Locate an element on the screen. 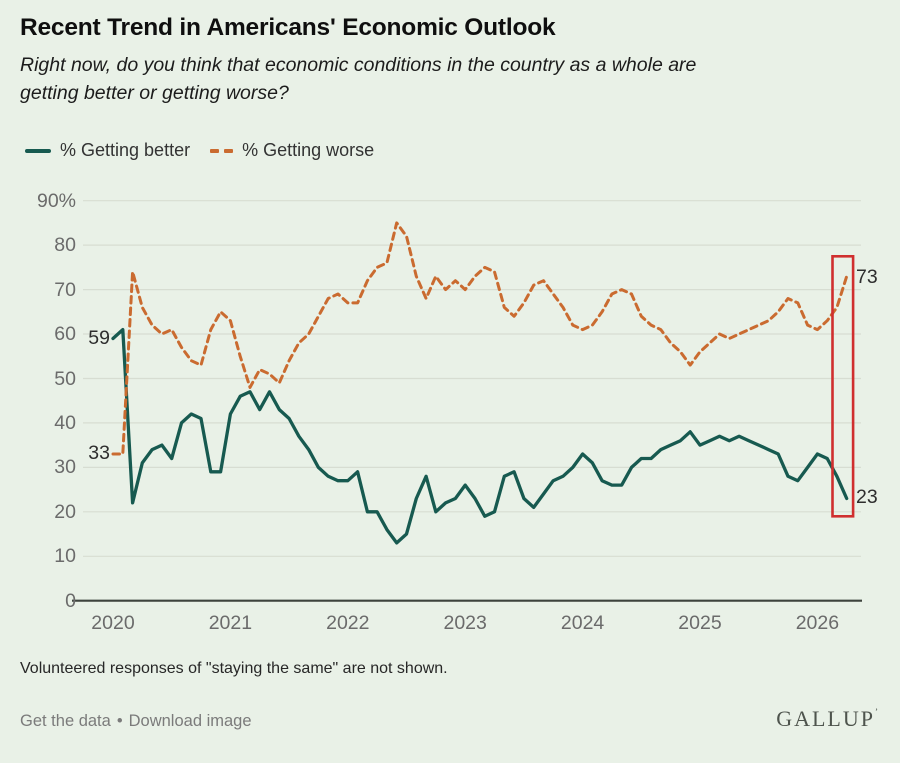 The width and height of the screenshot is (900, 763). x-tick-label: 2022 is located at coordinates (348, 623).